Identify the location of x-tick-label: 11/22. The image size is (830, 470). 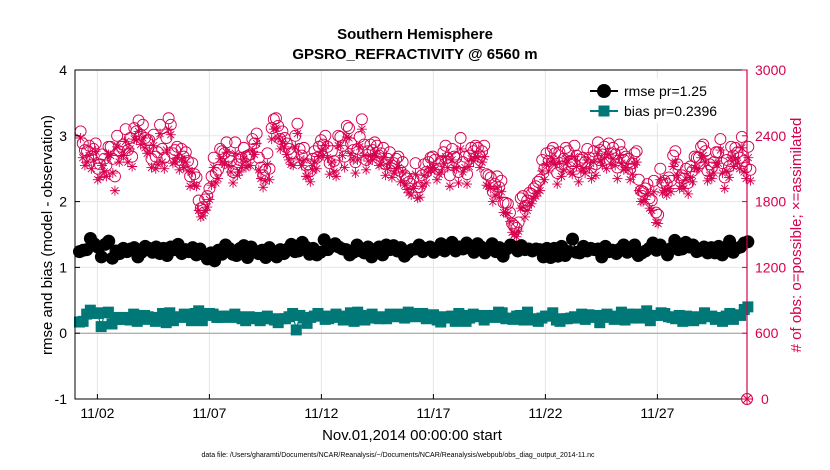
(545, 413).